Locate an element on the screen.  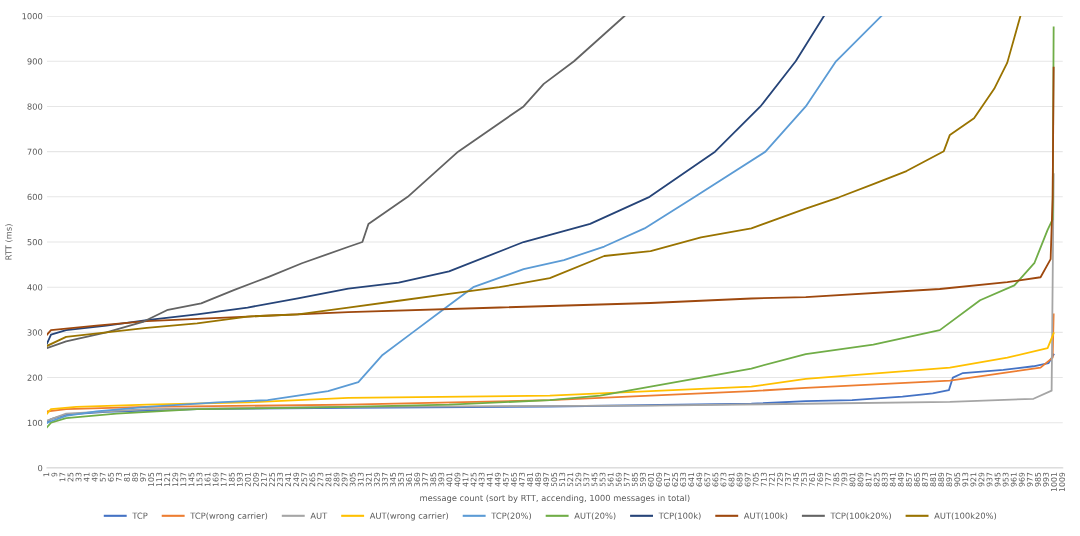
y-axis-title: RTT (ms) is located at coordinates (9, 242).